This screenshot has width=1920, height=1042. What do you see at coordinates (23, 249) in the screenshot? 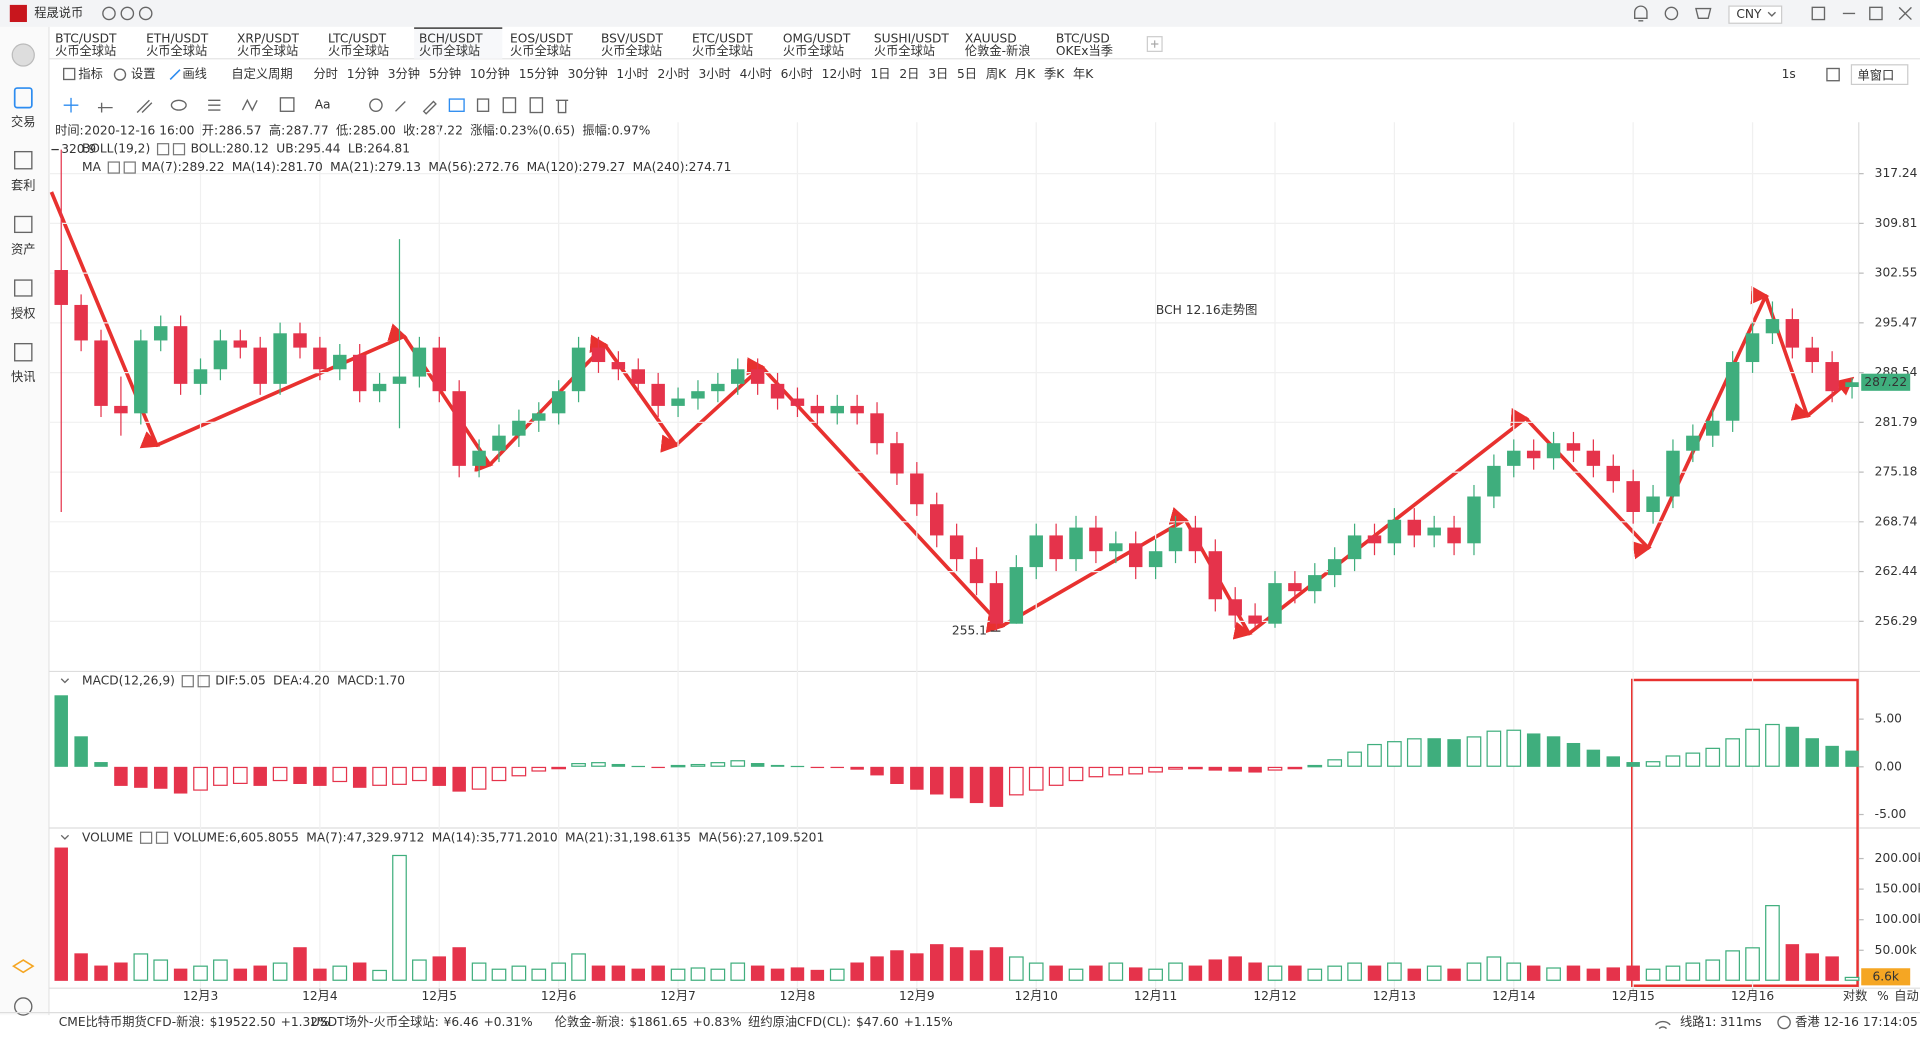
I see `sidebar-label: 资产` at bounding box center [23, 249].